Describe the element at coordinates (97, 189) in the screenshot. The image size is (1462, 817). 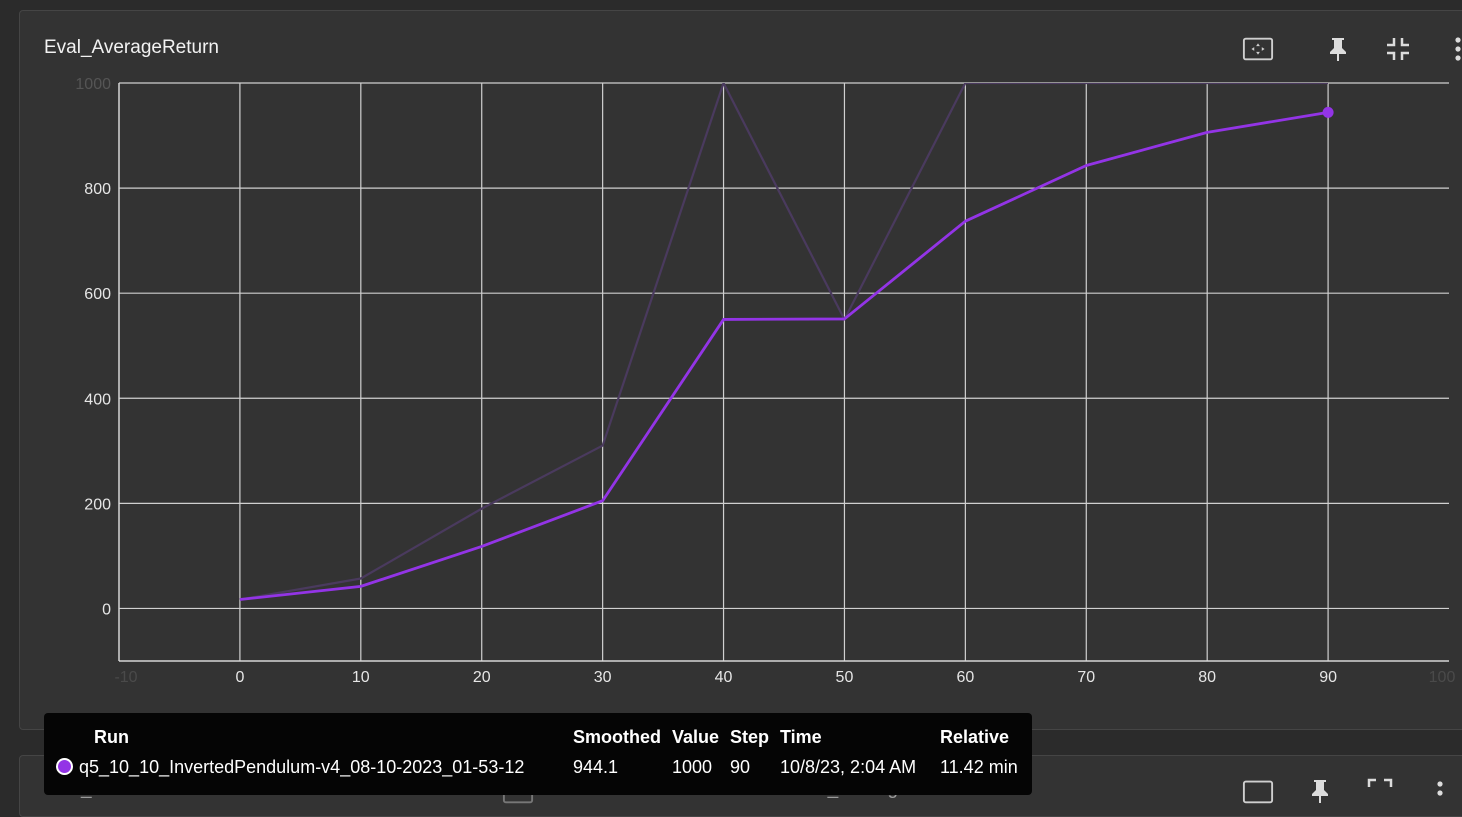
I see `y-tick-label: 800` at that location.